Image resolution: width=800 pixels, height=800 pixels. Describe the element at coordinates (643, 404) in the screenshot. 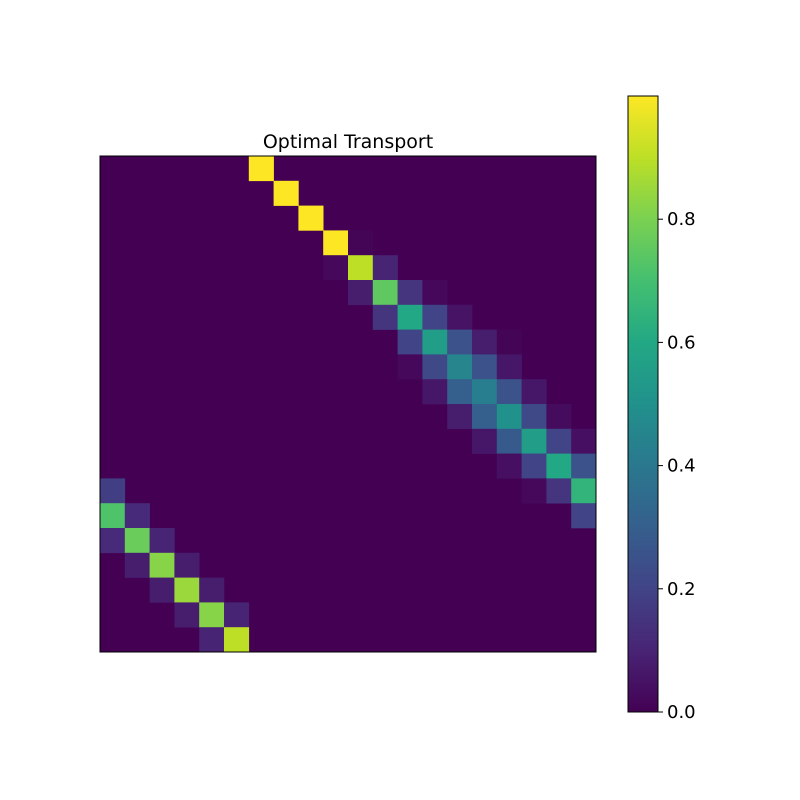

I see `colorbar` at that location.